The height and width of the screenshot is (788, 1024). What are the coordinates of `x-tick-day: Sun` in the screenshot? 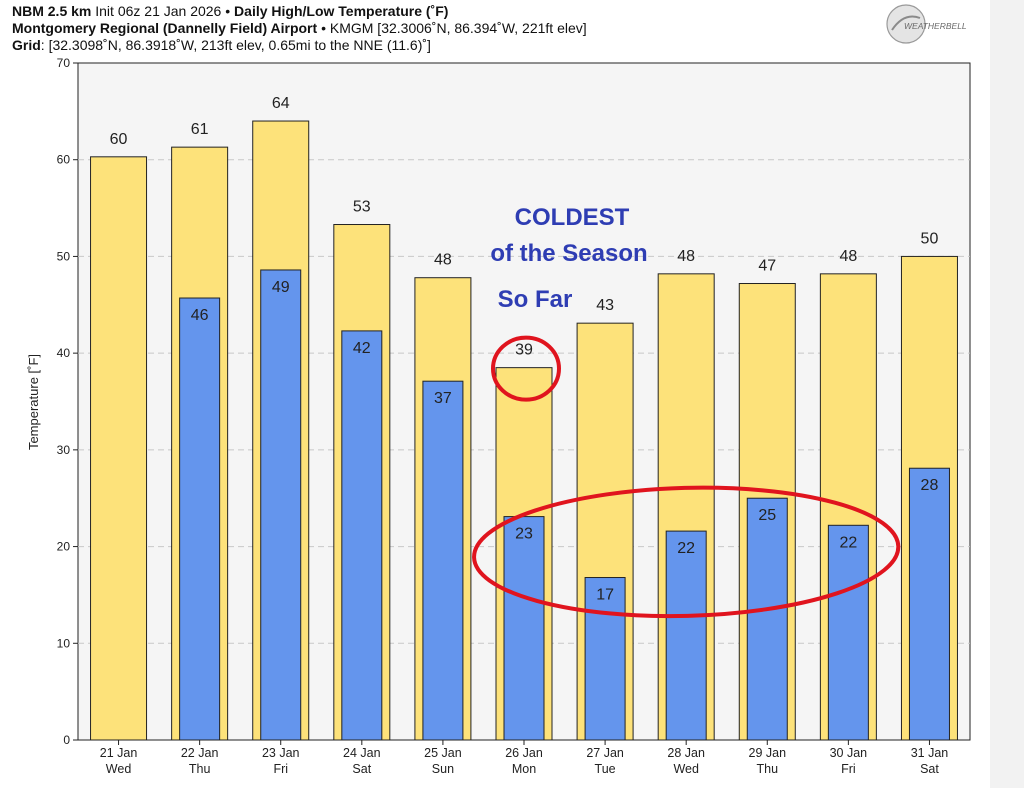 It's located at (443, 769).